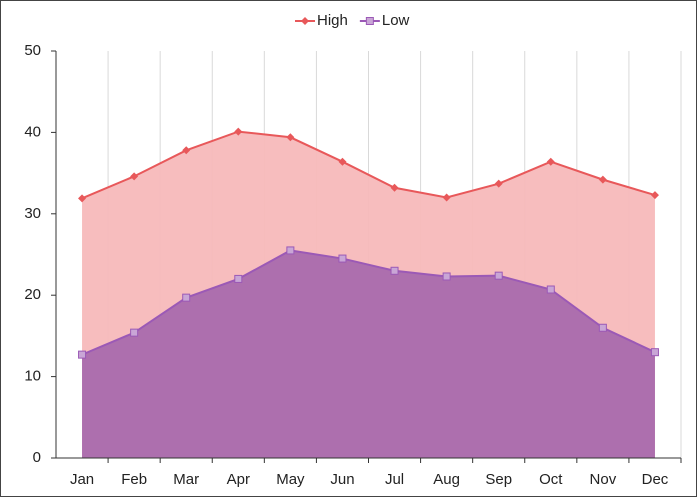 The image size is (697, 497). I want to click on x-tick-label: Jun, so click(342, 479).